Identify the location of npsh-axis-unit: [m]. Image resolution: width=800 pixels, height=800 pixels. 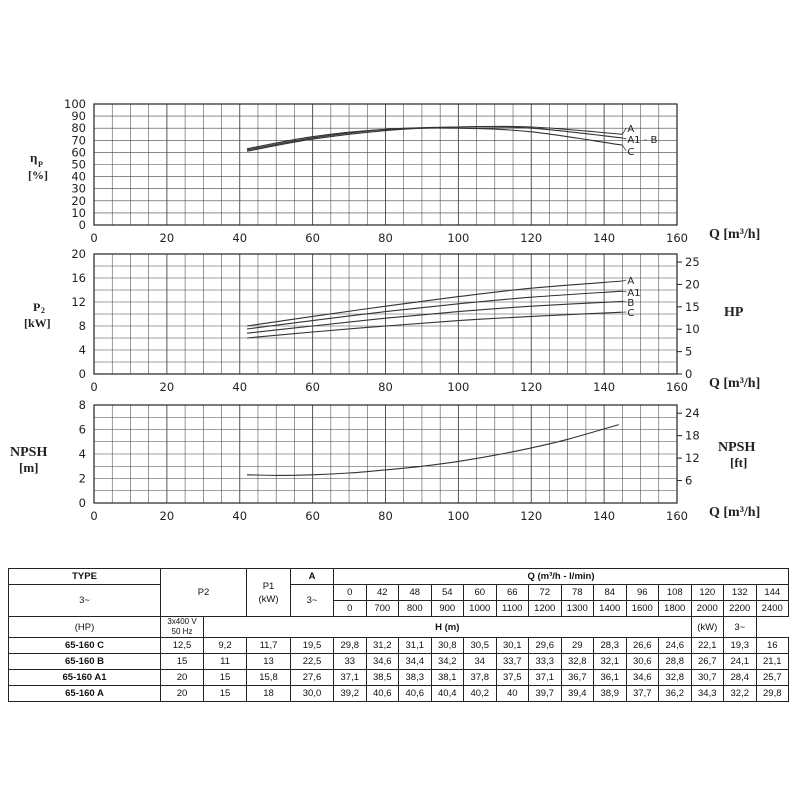
(29, 467).